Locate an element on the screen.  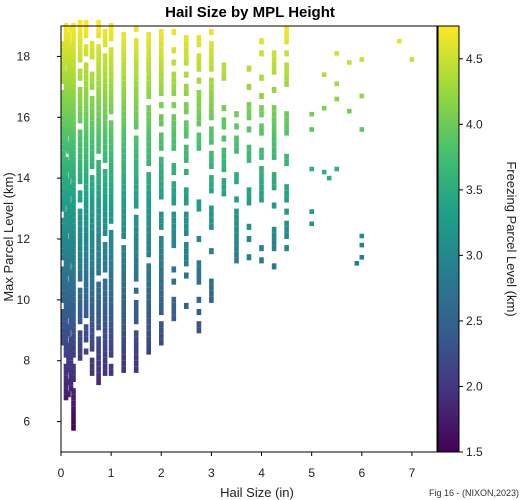
data-point is located at coordinates (362, 236).